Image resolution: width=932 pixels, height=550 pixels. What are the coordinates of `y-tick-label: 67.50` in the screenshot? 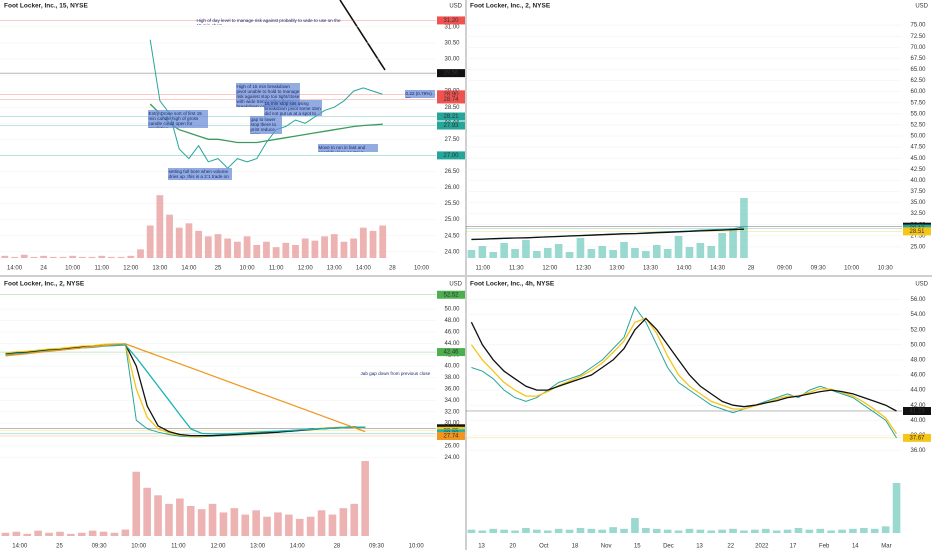 It's located at (918, 59).